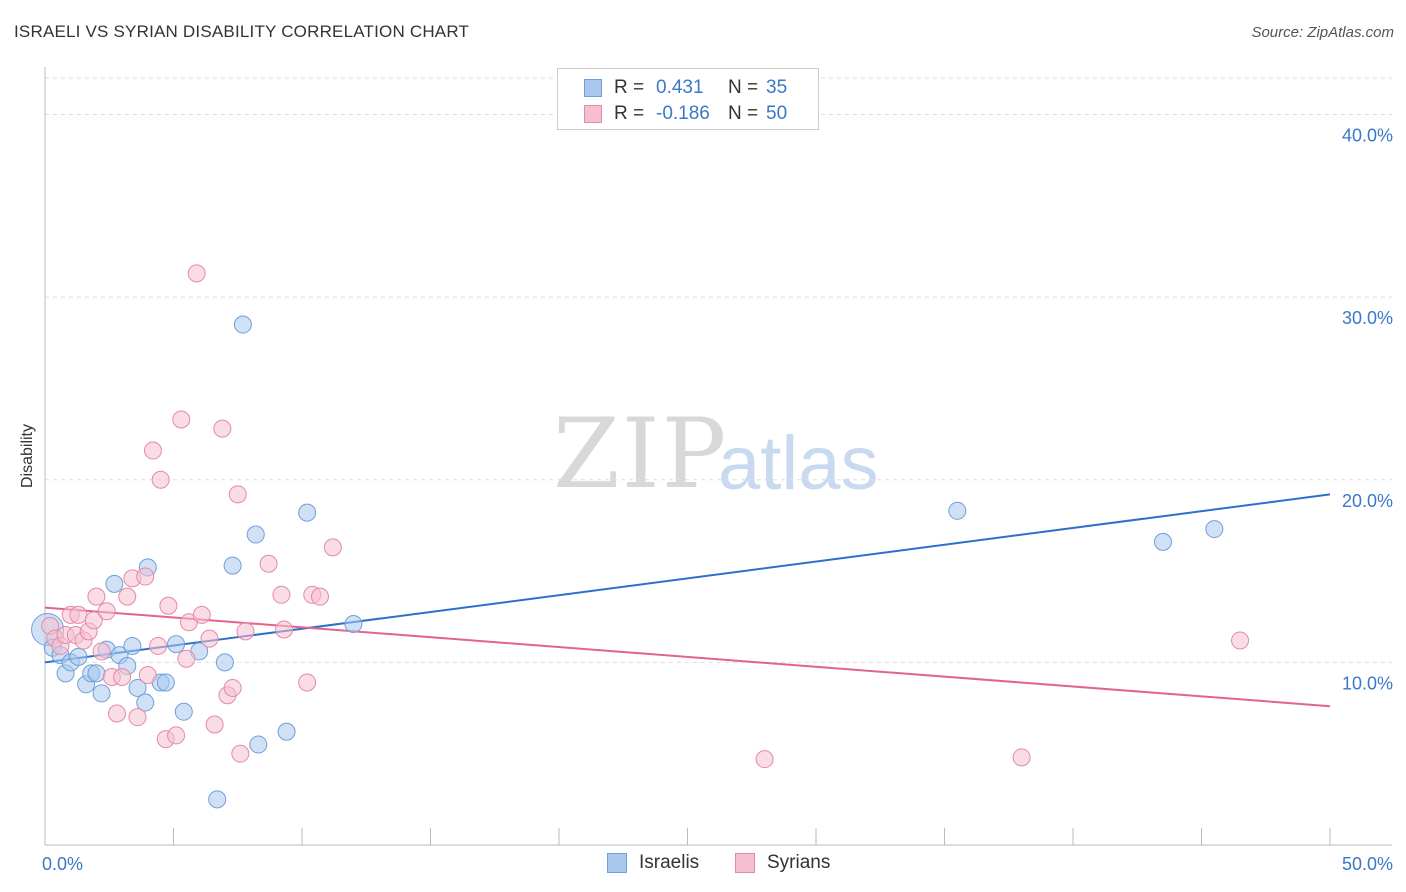  I want to click on legend-row-syrians: R = -0.186 N = 50, so click(685, 114).